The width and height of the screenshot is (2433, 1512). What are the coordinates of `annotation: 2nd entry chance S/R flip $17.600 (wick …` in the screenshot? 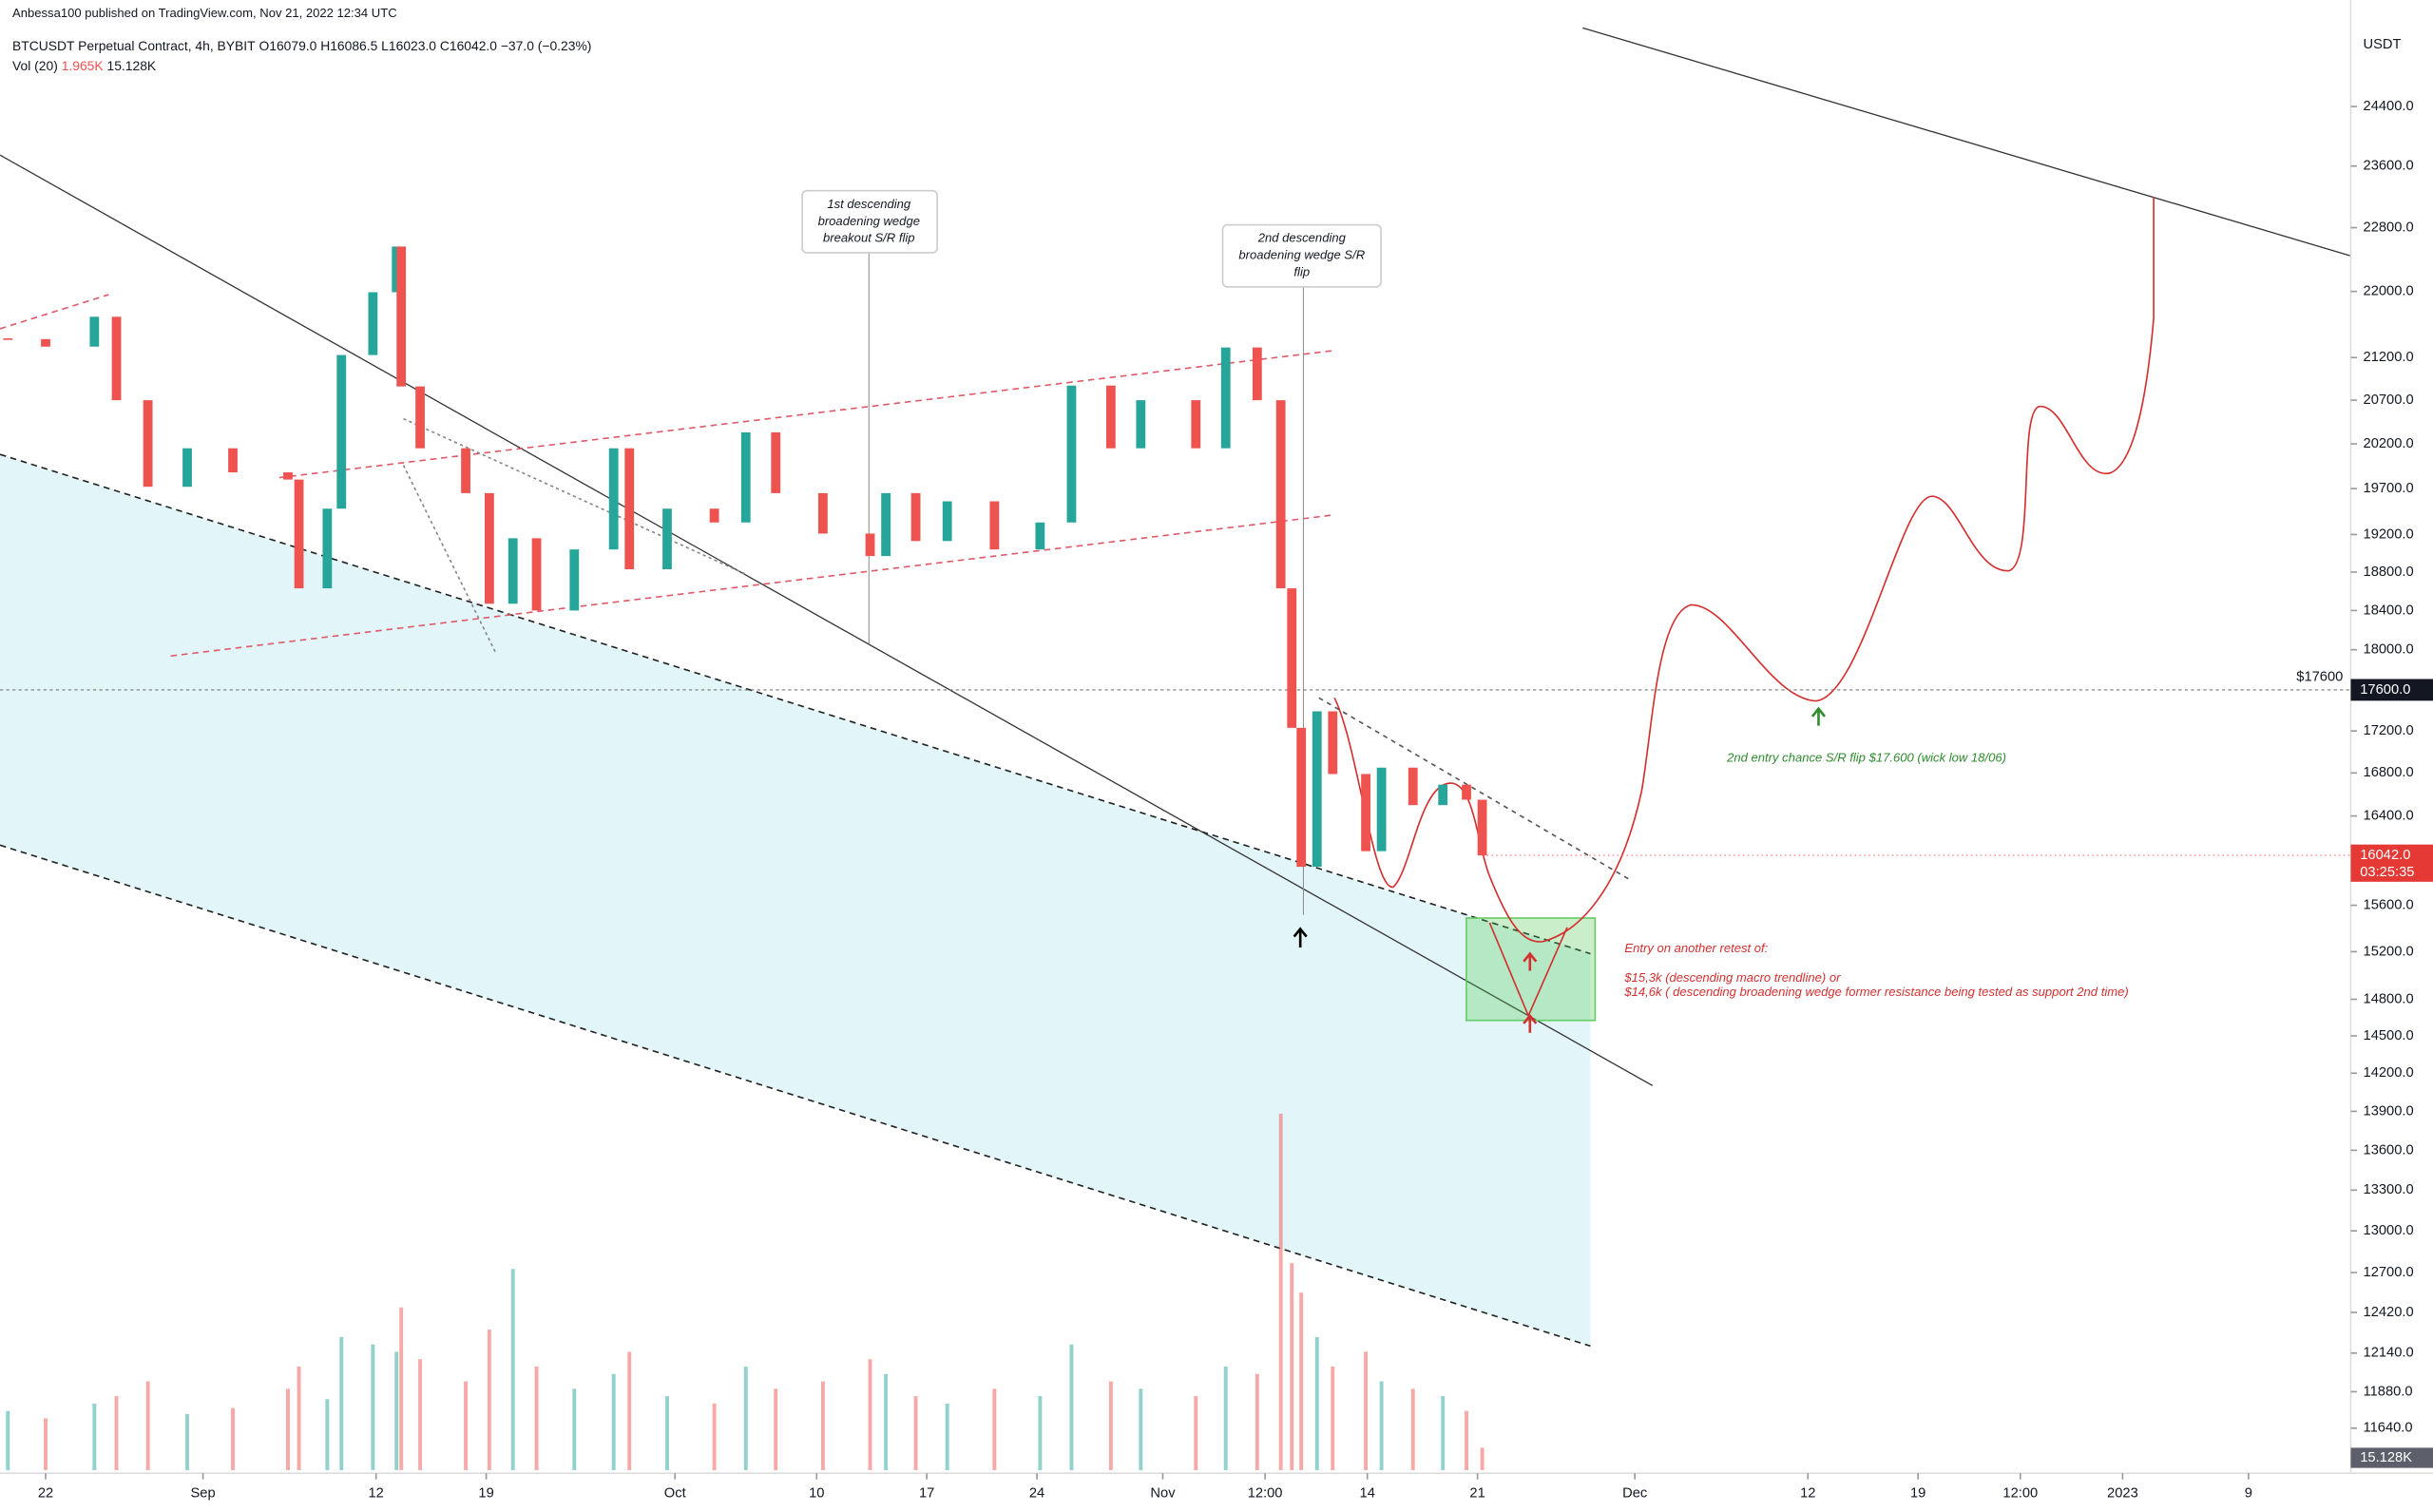 It's located at (1866, 757).